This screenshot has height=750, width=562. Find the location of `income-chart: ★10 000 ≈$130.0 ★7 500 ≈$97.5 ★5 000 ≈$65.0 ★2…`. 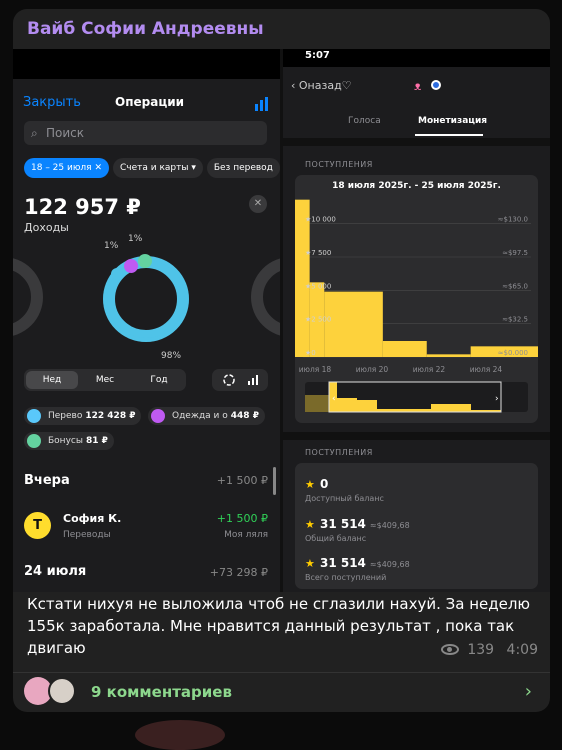

income-chart: ★10 000 ≈$130.0 ★7 500 ≈$97.5 ★5 000 ≈$65.0 ★2… is located at coordinates (416, 299).